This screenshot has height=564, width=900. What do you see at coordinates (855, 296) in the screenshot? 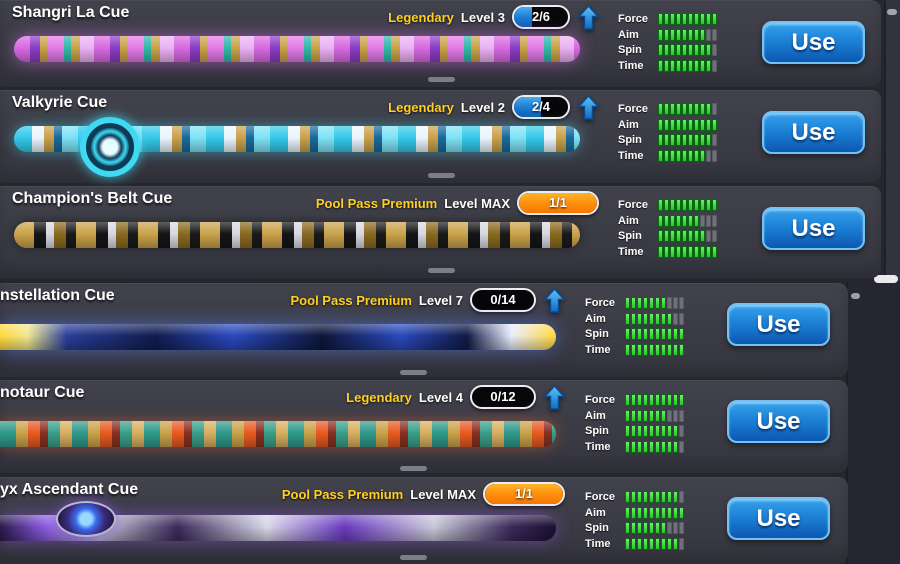
I see `scrollbar-thumb-bottom` at bounding box center [855, 296].